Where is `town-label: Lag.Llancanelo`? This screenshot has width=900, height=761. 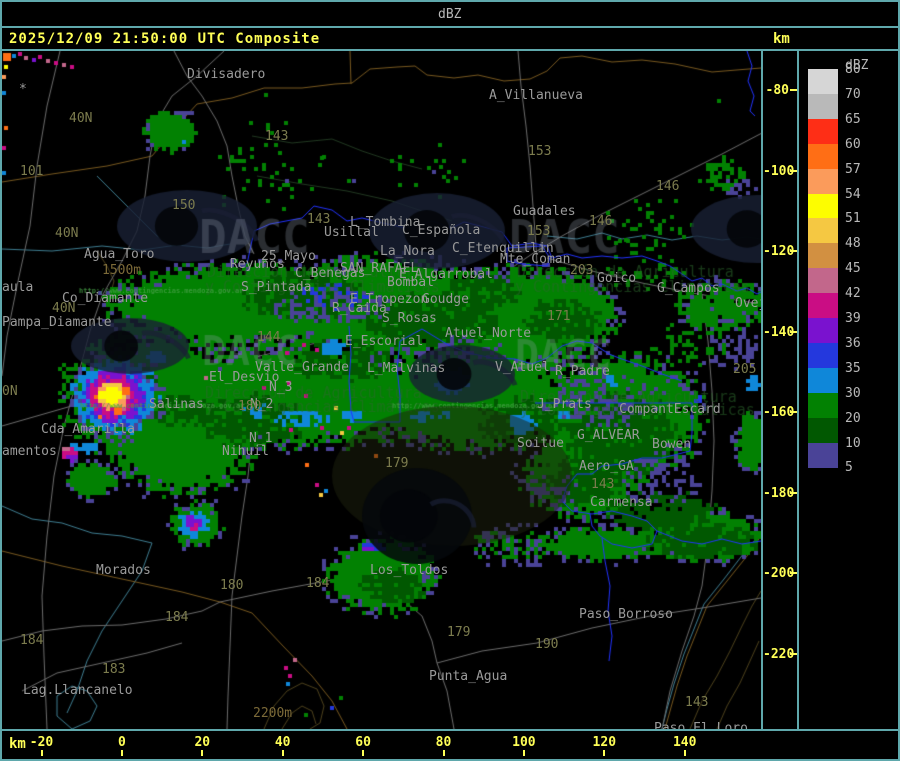
town-label: Lag.Llancanelo is located at coordinates (78, 690).